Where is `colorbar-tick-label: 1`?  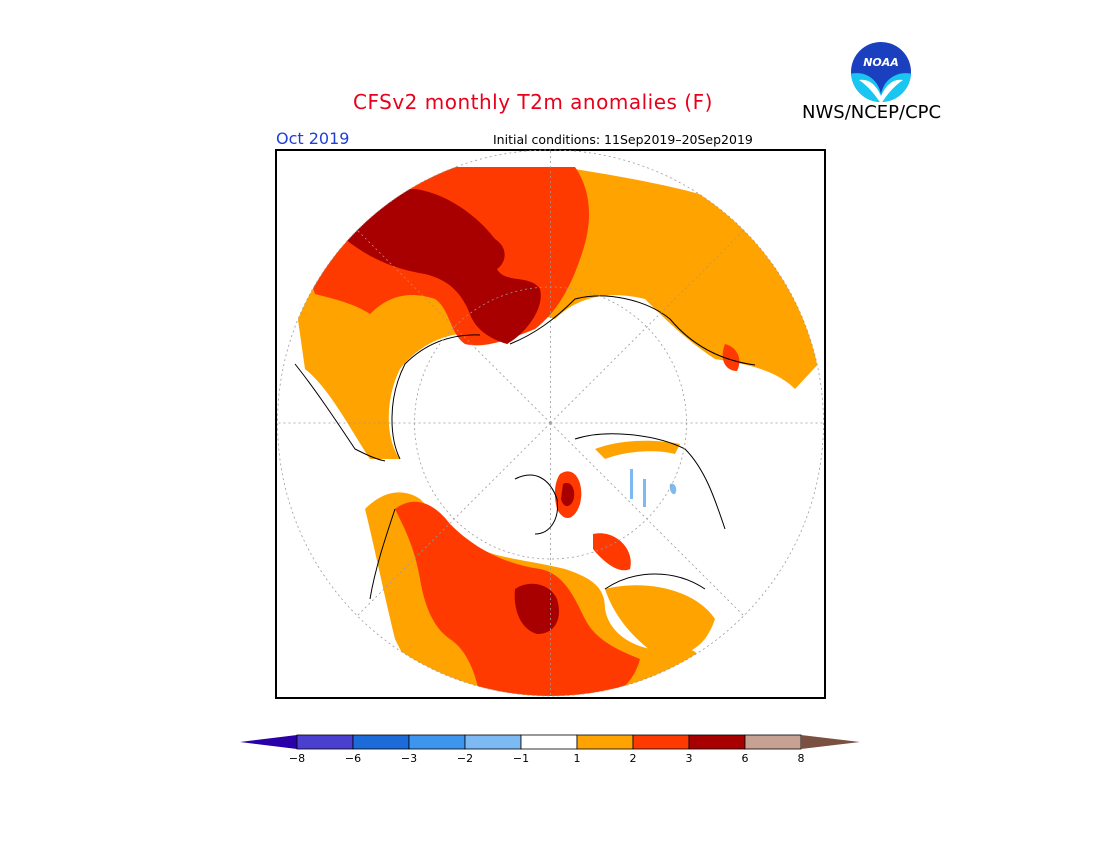 colorbar-tick-label: 1 is located at coordinates (577, 758).